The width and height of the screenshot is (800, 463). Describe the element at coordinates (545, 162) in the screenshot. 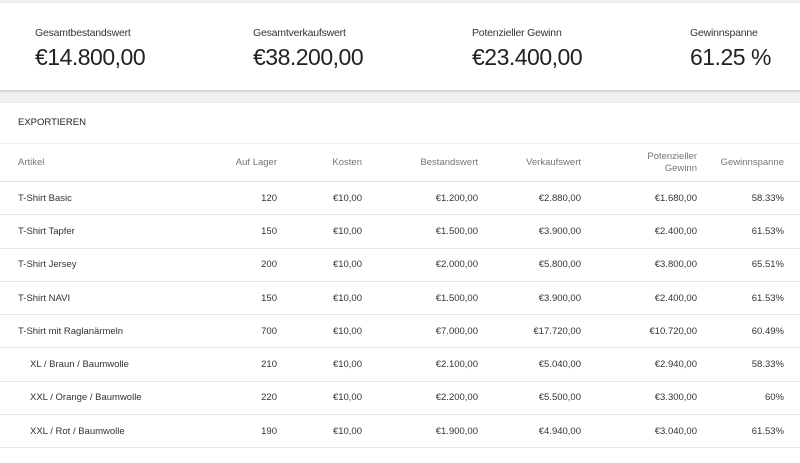

I see `col-verkaufswert: Verkaufswert` at that location.